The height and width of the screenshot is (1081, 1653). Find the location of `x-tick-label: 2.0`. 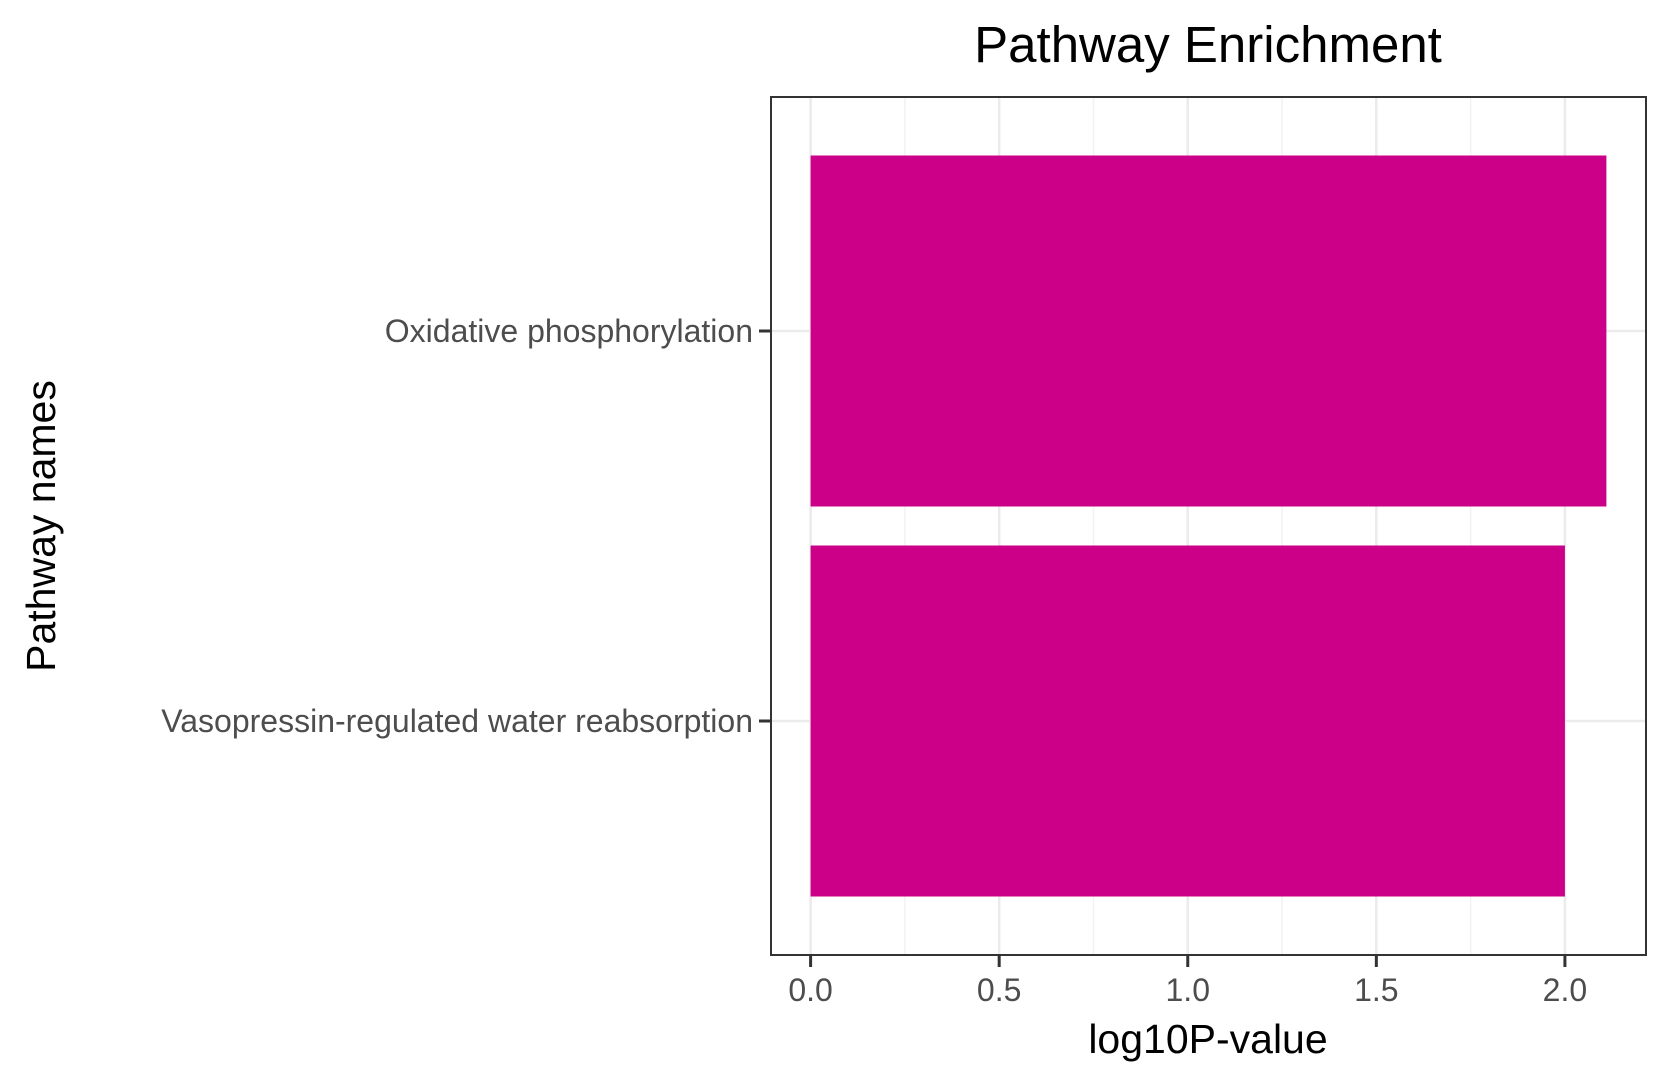

x-tick-label: 2.0 is located at coordinates (1565, 990).